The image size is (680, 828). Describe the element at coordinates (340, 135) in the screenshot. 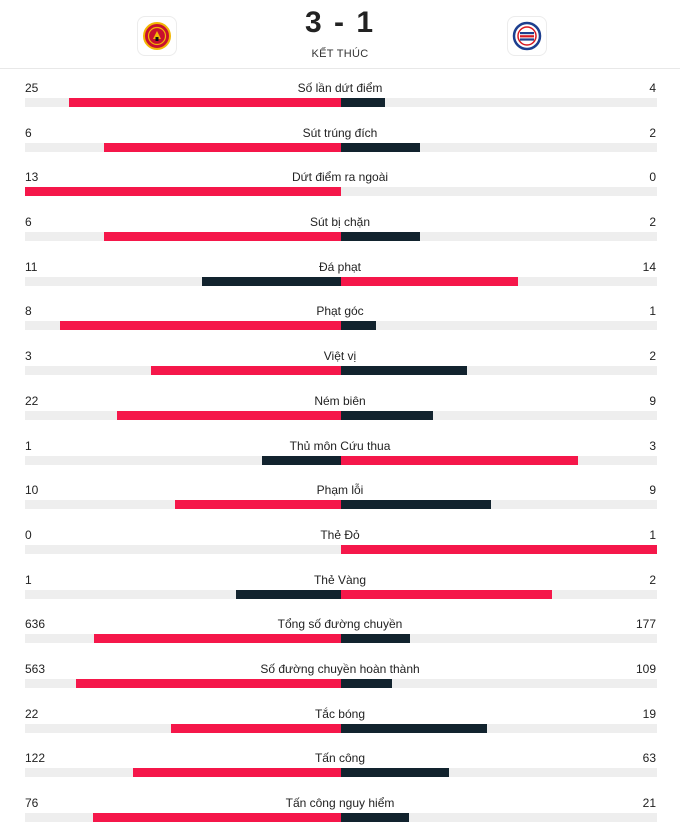

I see `stat-row: 6 Sút trúng đích 2` at that location.